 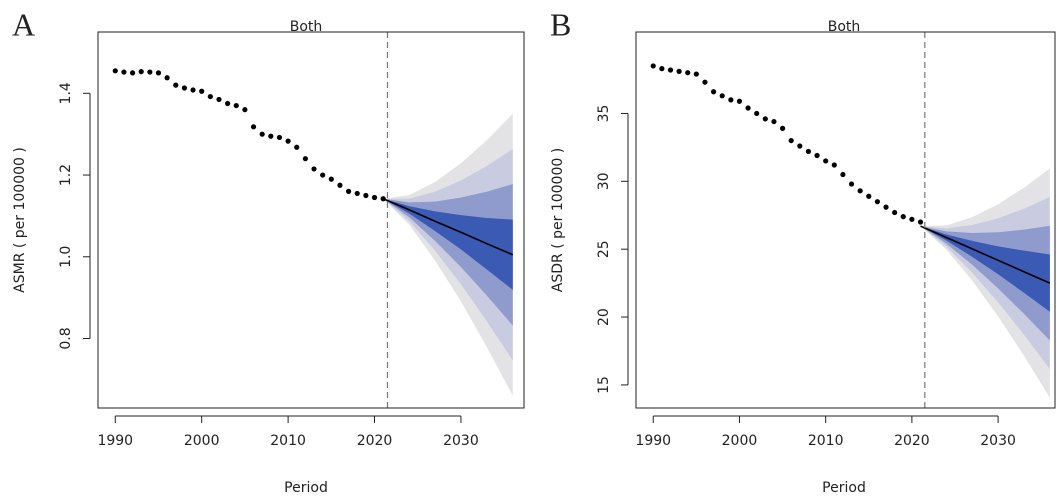 I want to click on y-tick-label: 35, so click(x=604, y=114).